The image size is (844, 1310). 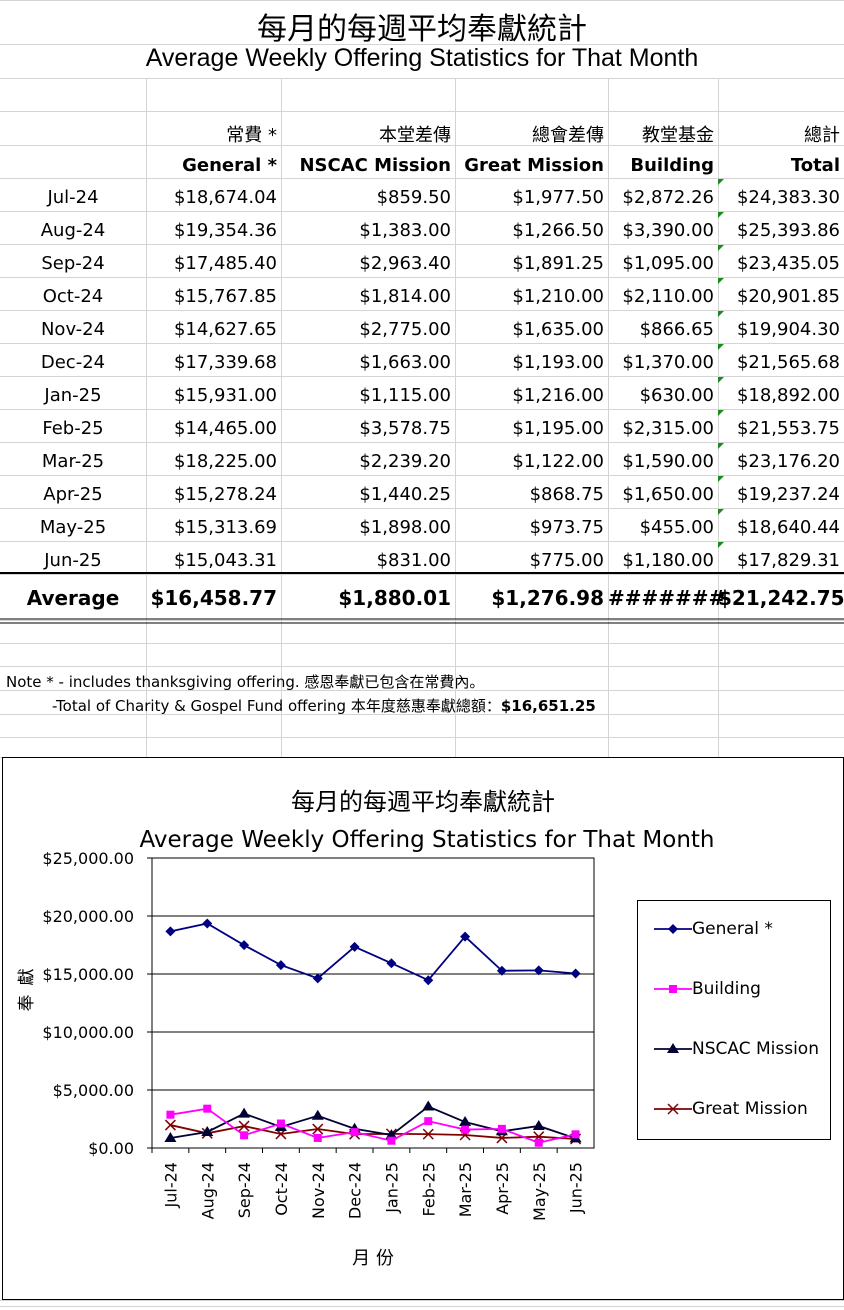 I want to click on row-great-mission-value: $1,195.00, so click(x=558, y=428).